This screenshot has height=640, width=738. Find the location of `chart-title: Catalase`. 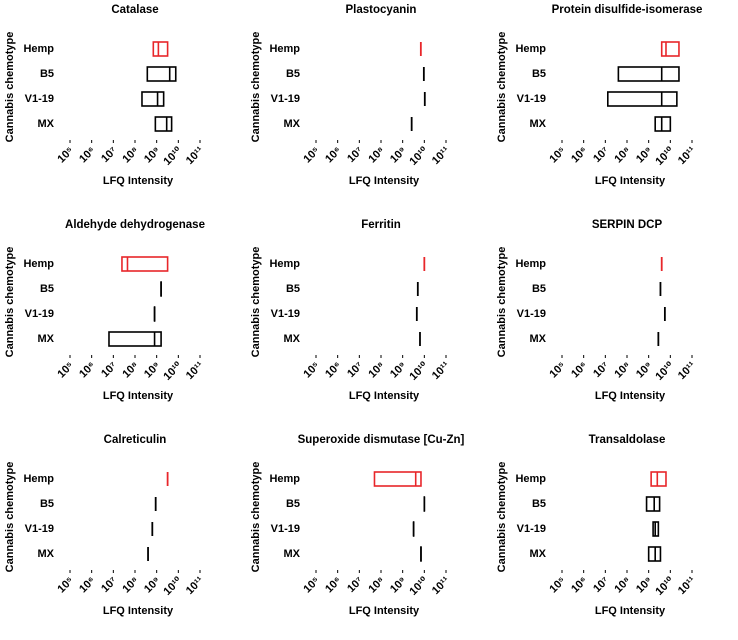

chart-title: Catalase is located at coordinates (134, 10).